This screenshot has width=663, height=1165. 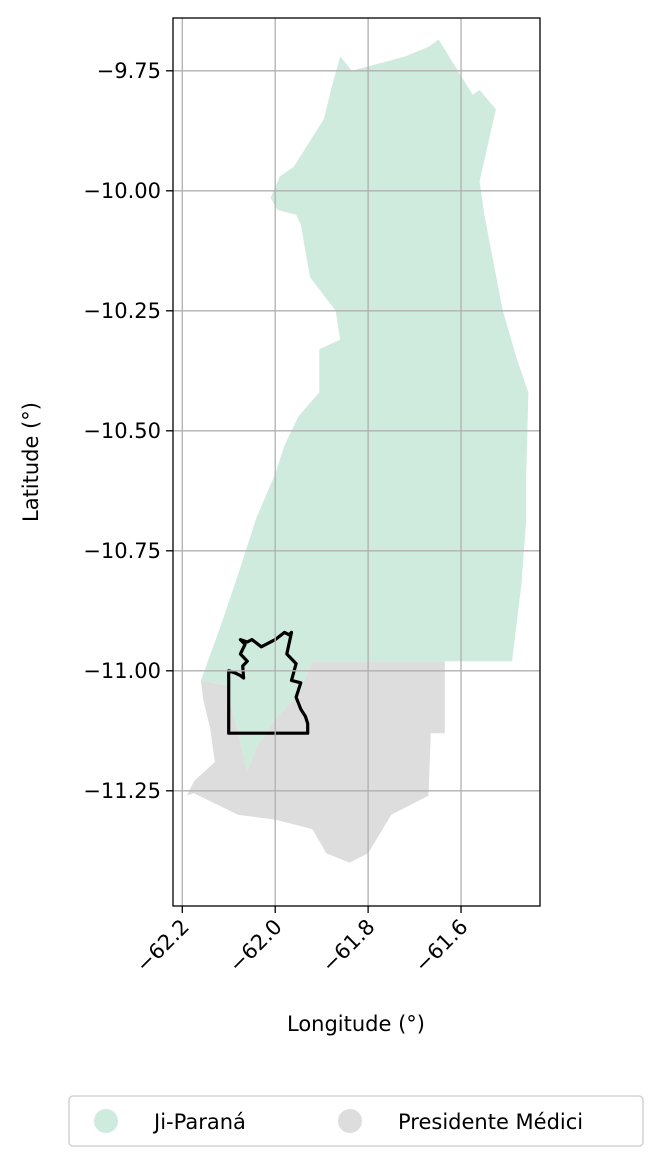 I want to click on y-axis-label: Latitude (°), so click(x=31, y=462).